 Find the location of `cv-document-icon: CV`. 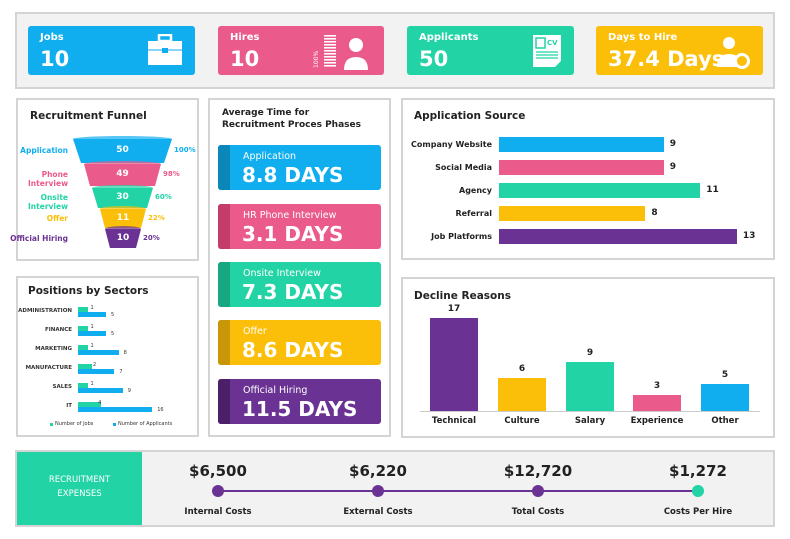

cv-document-icon: CV is located at coordinates (547, 53).